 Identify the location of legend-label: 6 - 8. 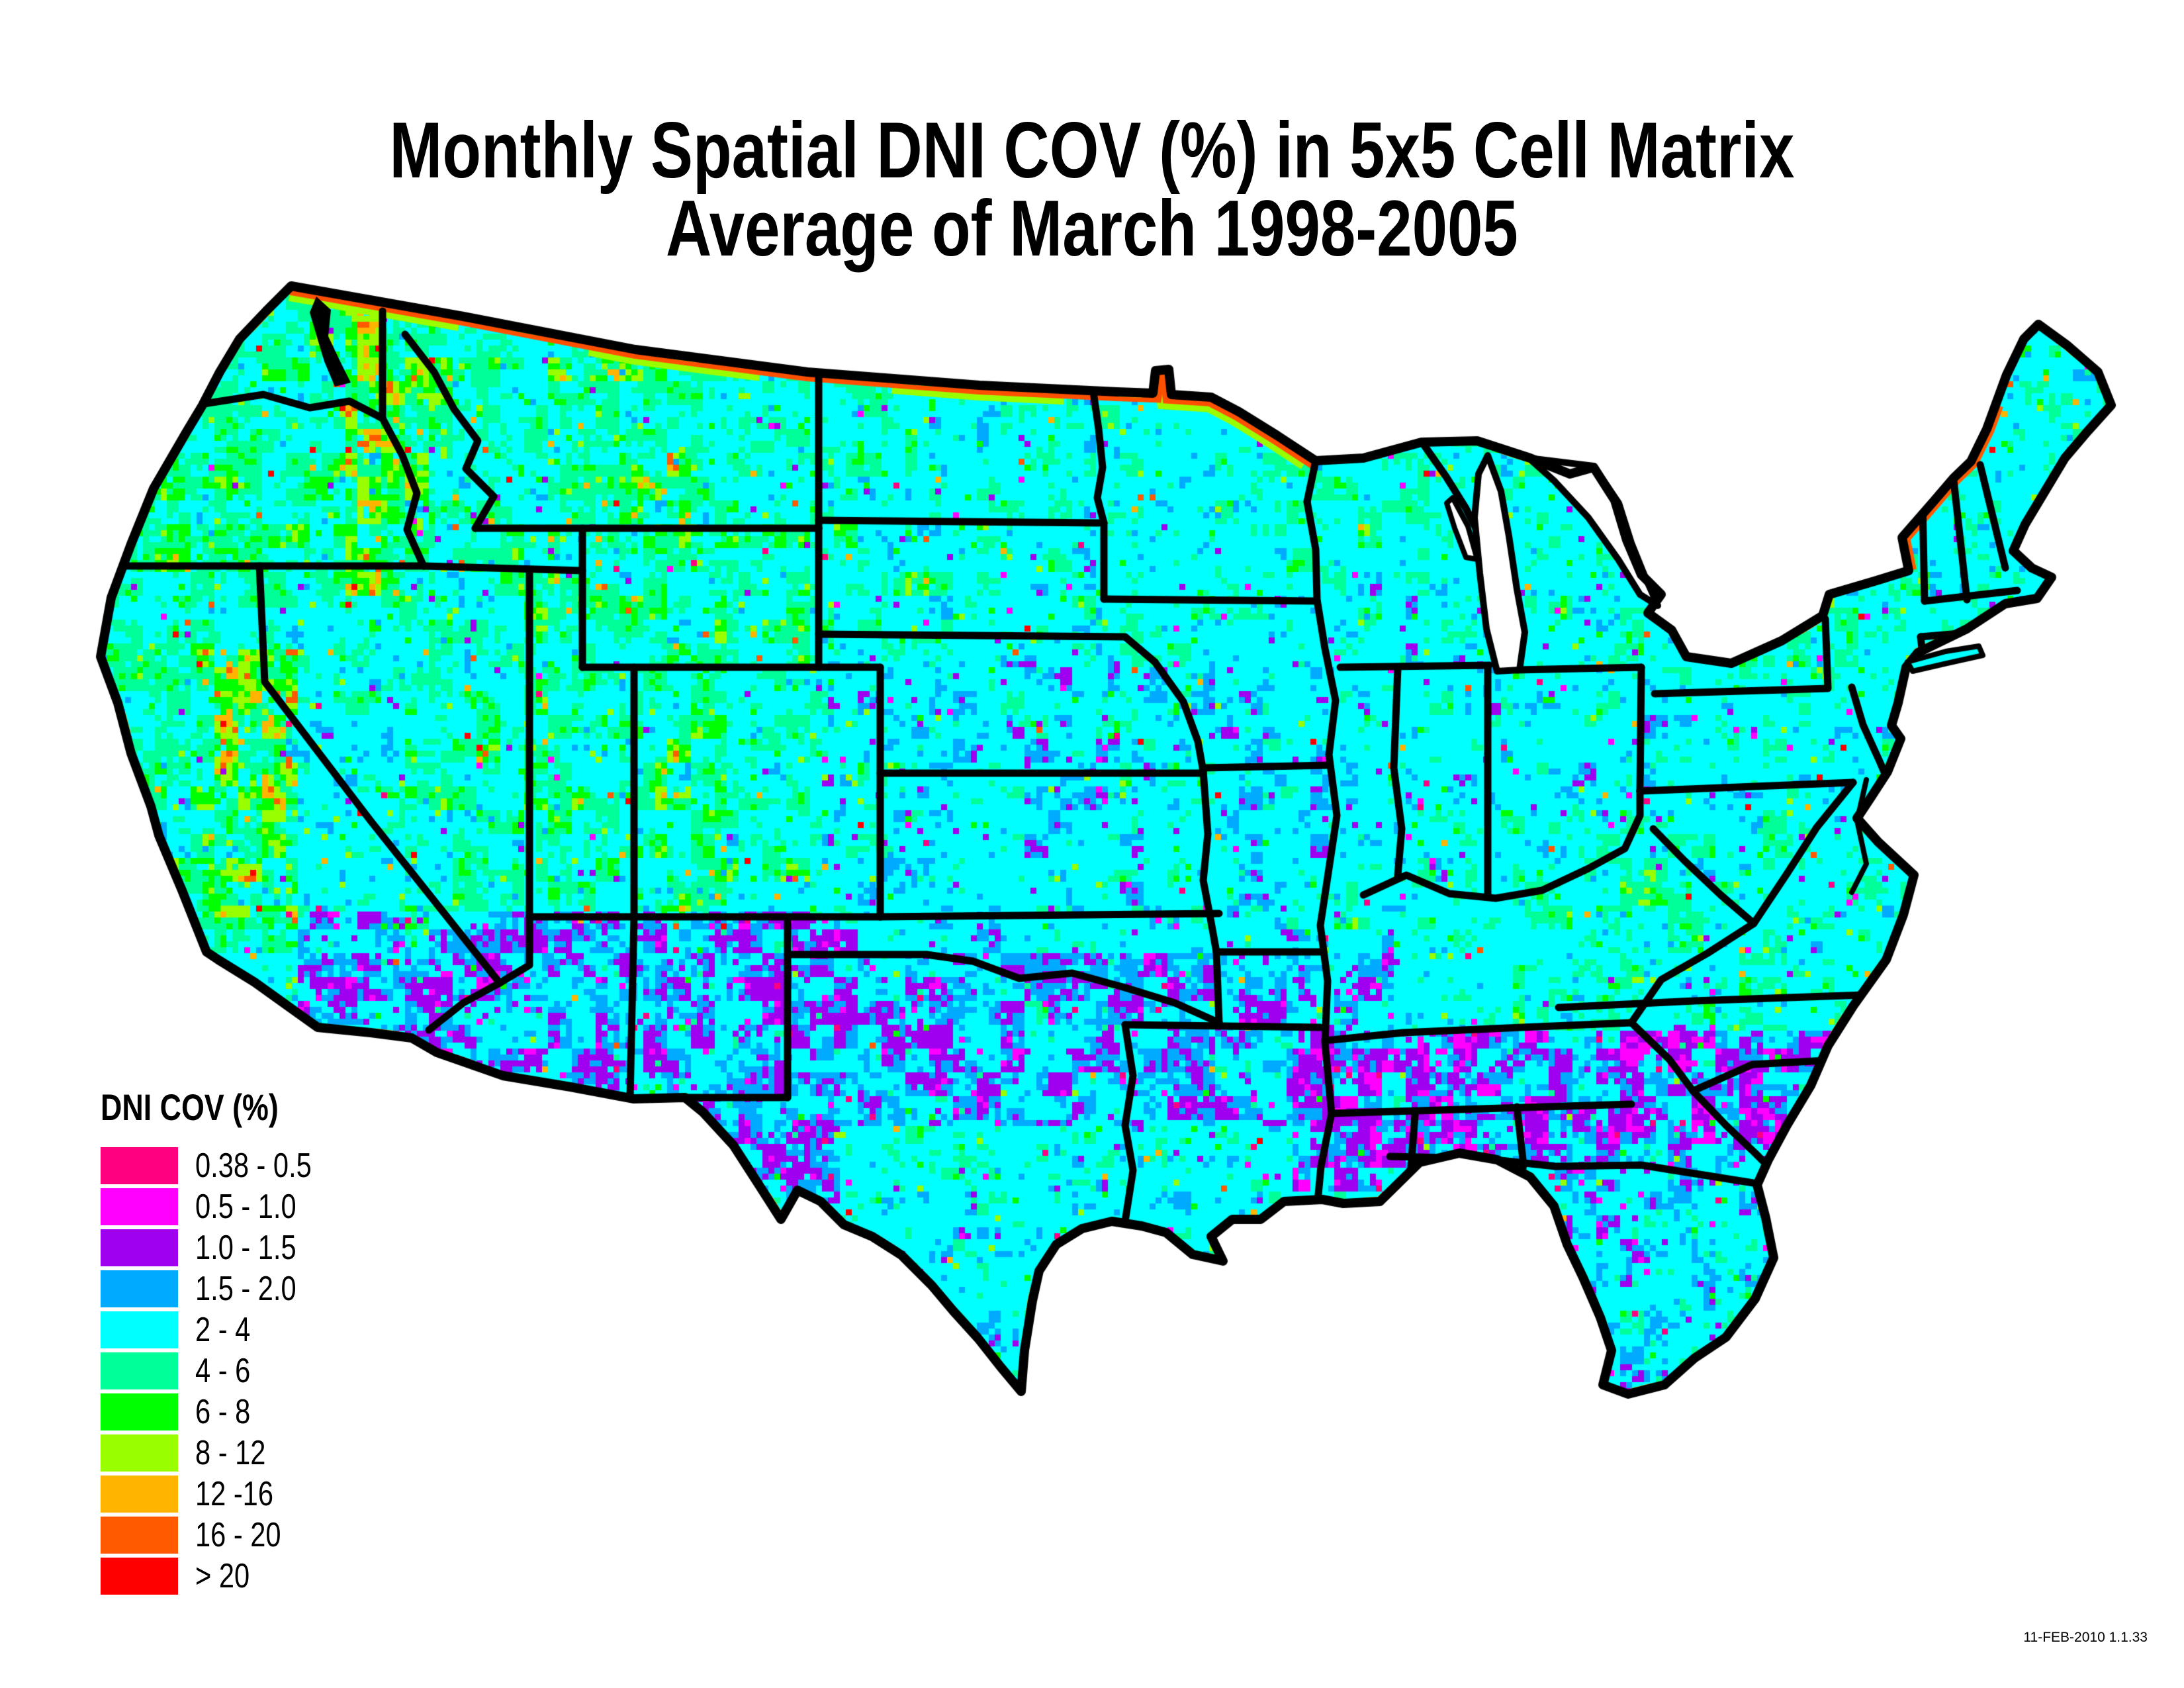
(223, 1412).